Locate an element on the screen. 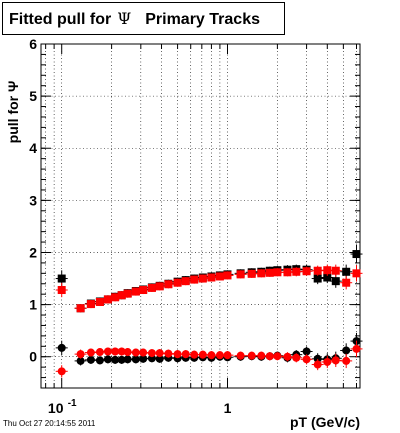 Image resolution: width=400 pixels, height=433 pixels. title-psi-symbol: Ψ is located at coordinates (124, 18).